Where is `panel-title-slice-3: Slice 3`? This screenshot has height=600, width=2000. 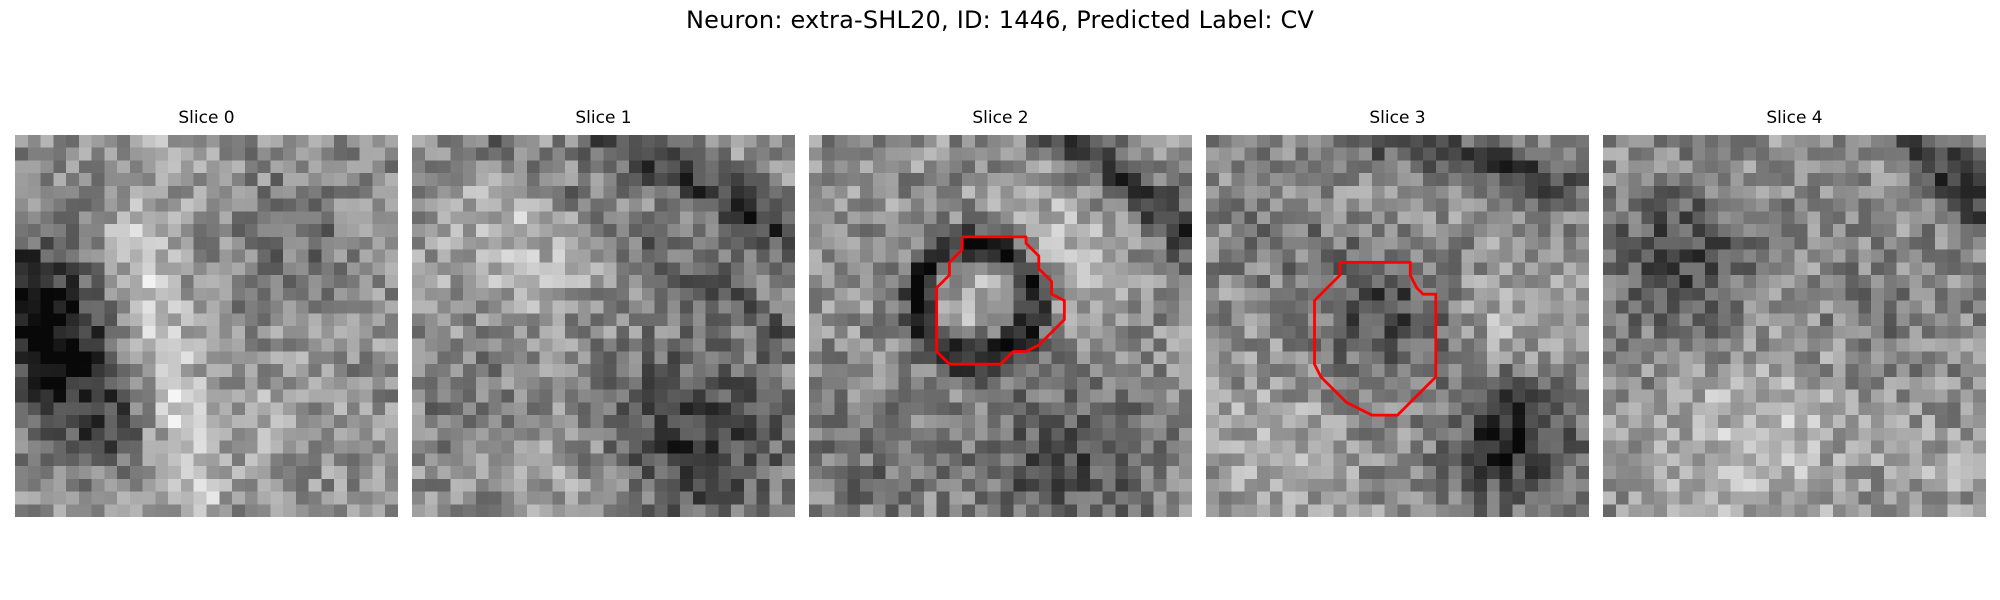 panel-title-slice-3: Slice 3 is located at coordinates (1397, 118).